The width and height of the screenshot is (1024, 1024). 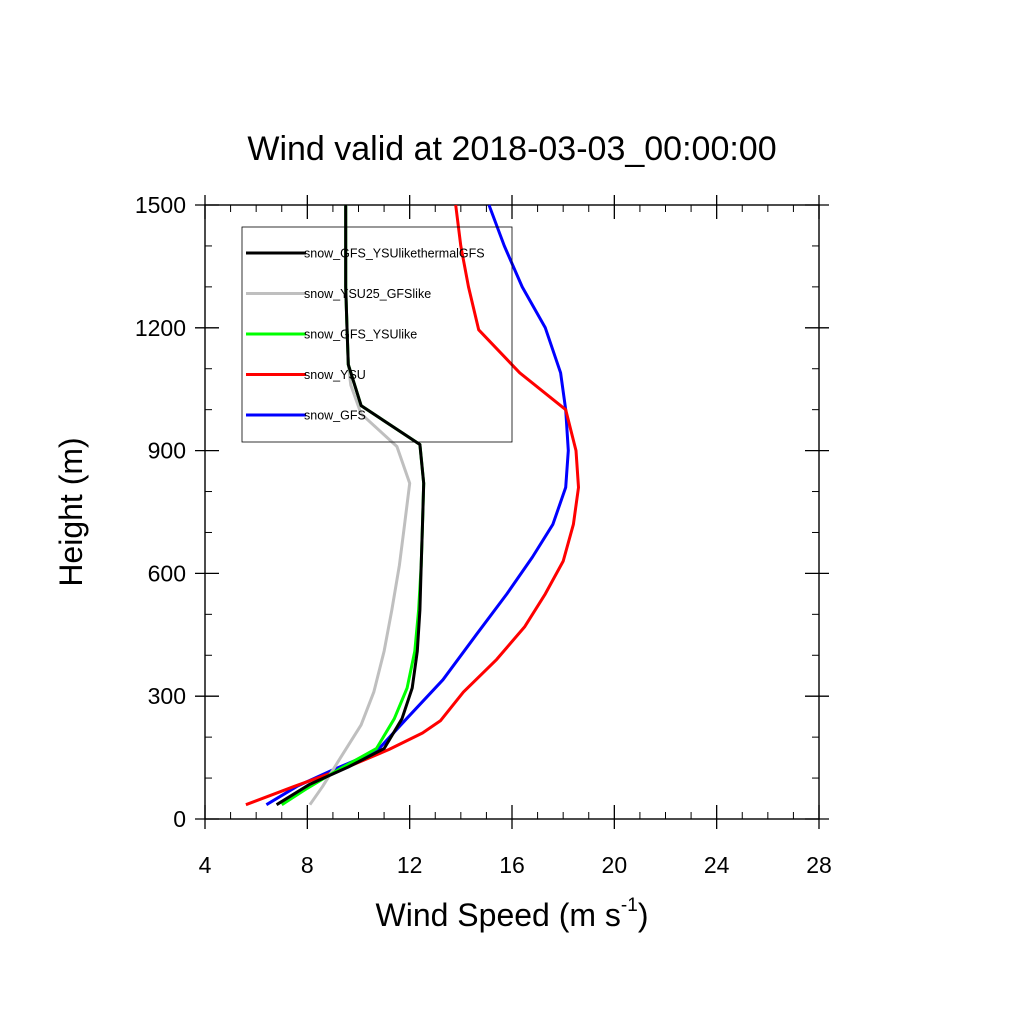 What do you see at coordinates (512, 865) in the screenshot?
I see `x-tick-label: 16` at bounding box center [512, 865].